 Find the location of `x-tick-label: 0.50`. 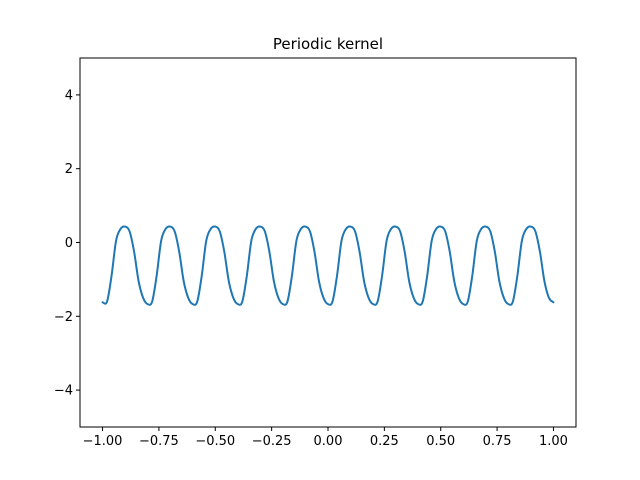

x-tick-label: 0.50 is located at coordinates (440, 441).